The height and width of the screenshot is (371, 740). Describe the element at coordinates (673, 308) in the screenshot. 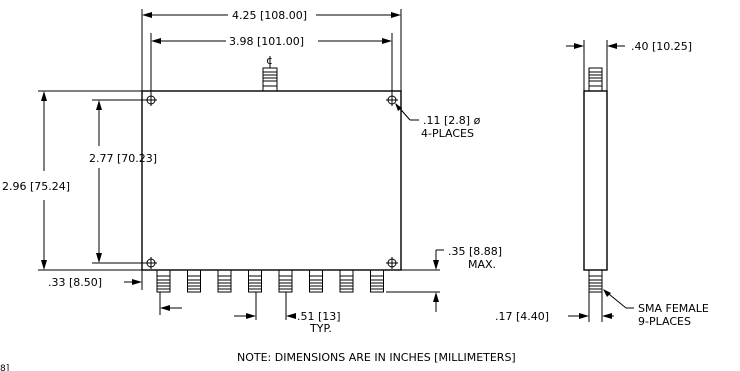

I see `connector-type-label: SMA FEMALE` at that location.